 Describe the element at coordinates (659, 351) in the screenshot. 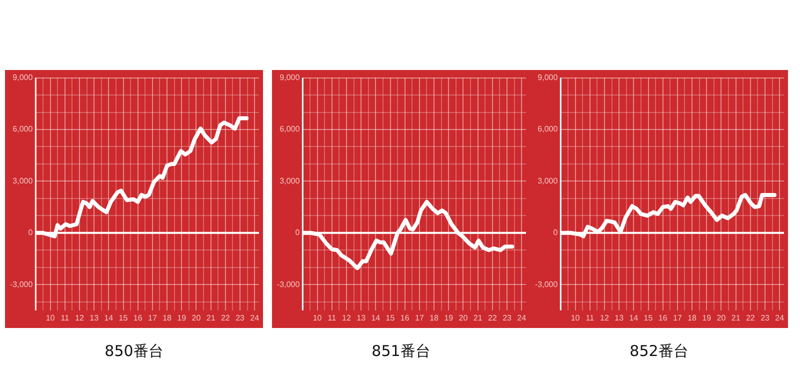

I see `text: 852番台` at that location.